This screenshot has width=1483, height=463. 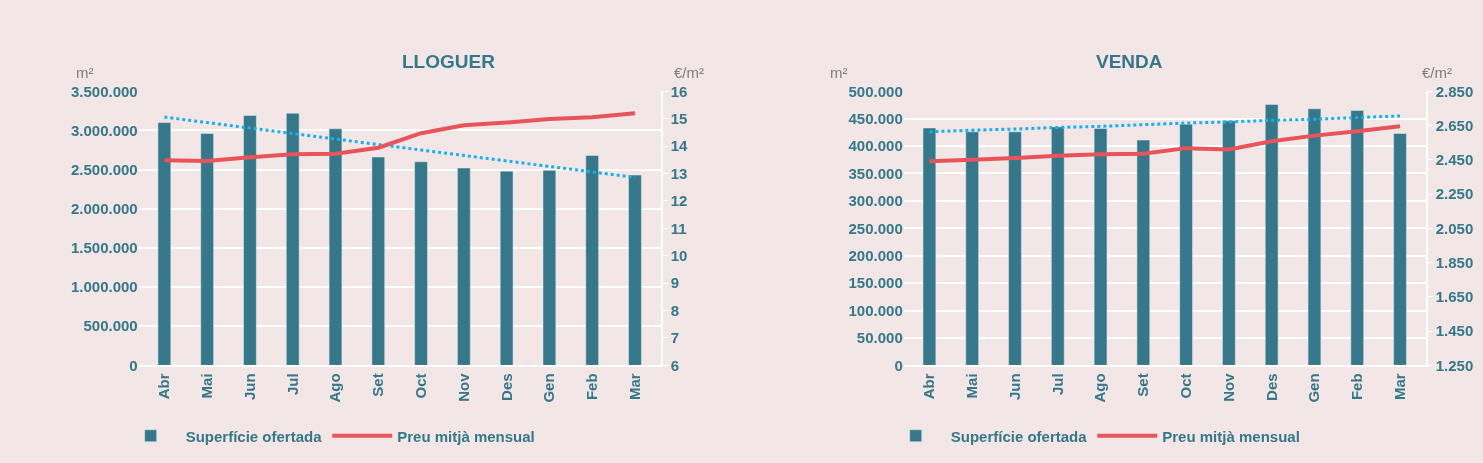 I want to click on y2-tick-label: 2.050, so click(x=1454, y=228).